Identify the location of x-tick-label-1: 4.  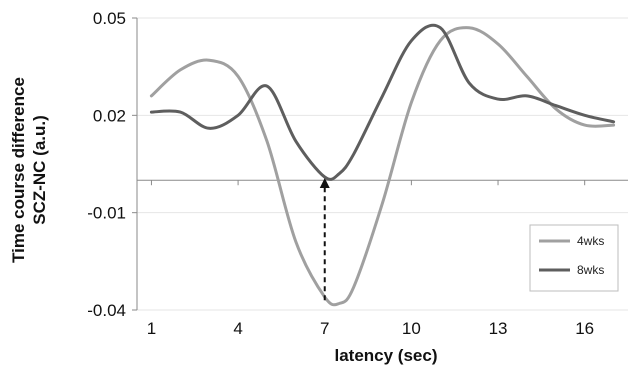
(237, 328).